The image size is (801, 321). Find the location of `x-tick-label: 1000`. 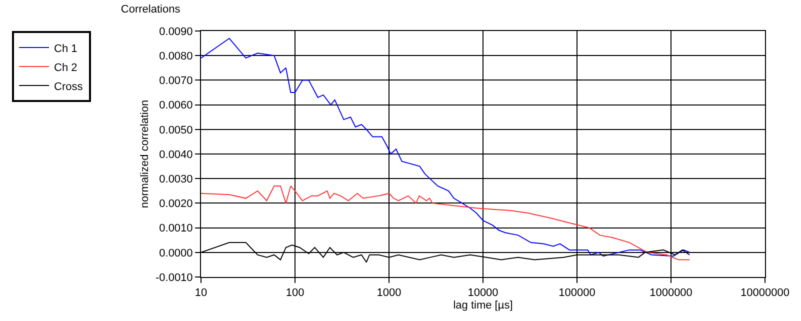

x-tick-label: 1000 is located at coordinates (389, 293).